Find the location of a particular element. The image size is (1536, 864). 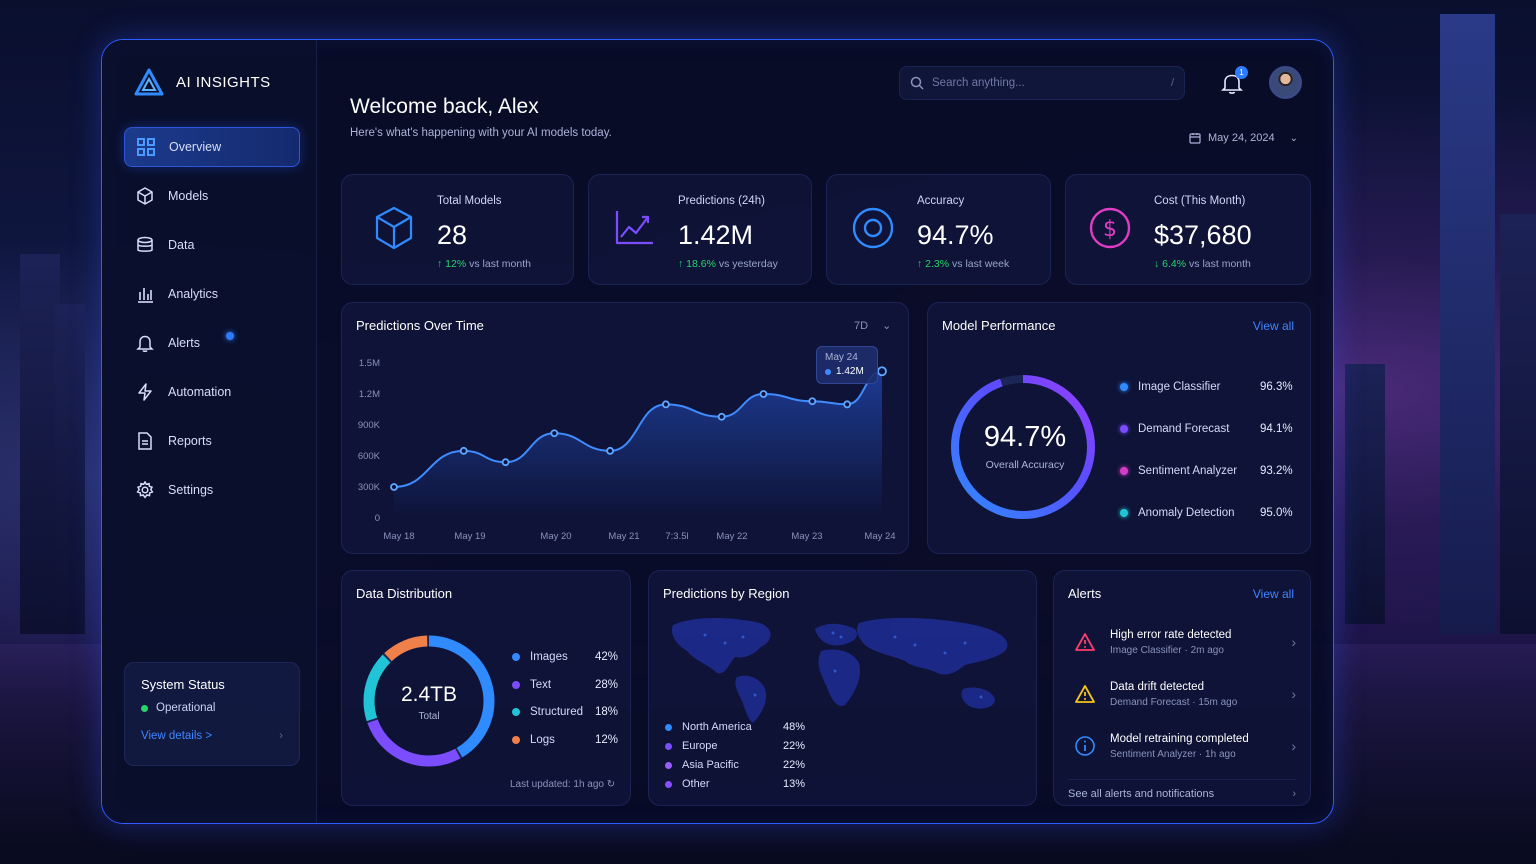

calendar-icon is located at coordinates (1195, 138).